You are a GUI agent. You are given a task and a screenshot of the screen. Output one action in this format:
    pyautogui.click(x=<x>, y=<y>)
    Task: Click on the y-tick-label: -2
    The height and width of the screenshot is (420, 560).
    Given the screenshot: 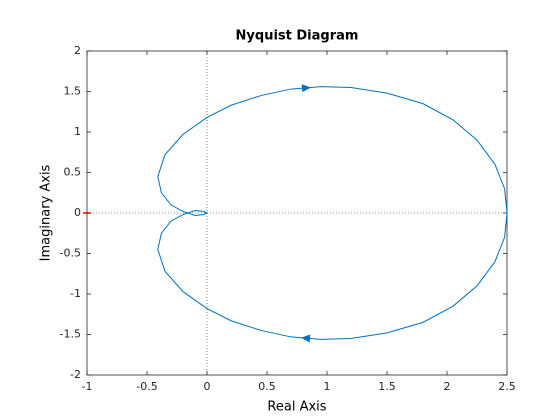 What is the action you would take?
    pyautogui.click(x=75, y=374)
    